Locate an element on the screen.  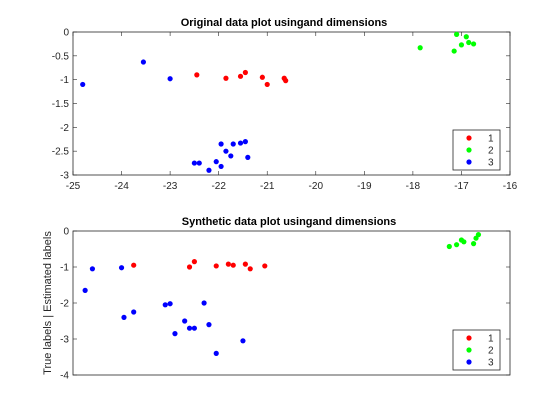
y-tick-label: -1 is located at coordinates (64, 80).